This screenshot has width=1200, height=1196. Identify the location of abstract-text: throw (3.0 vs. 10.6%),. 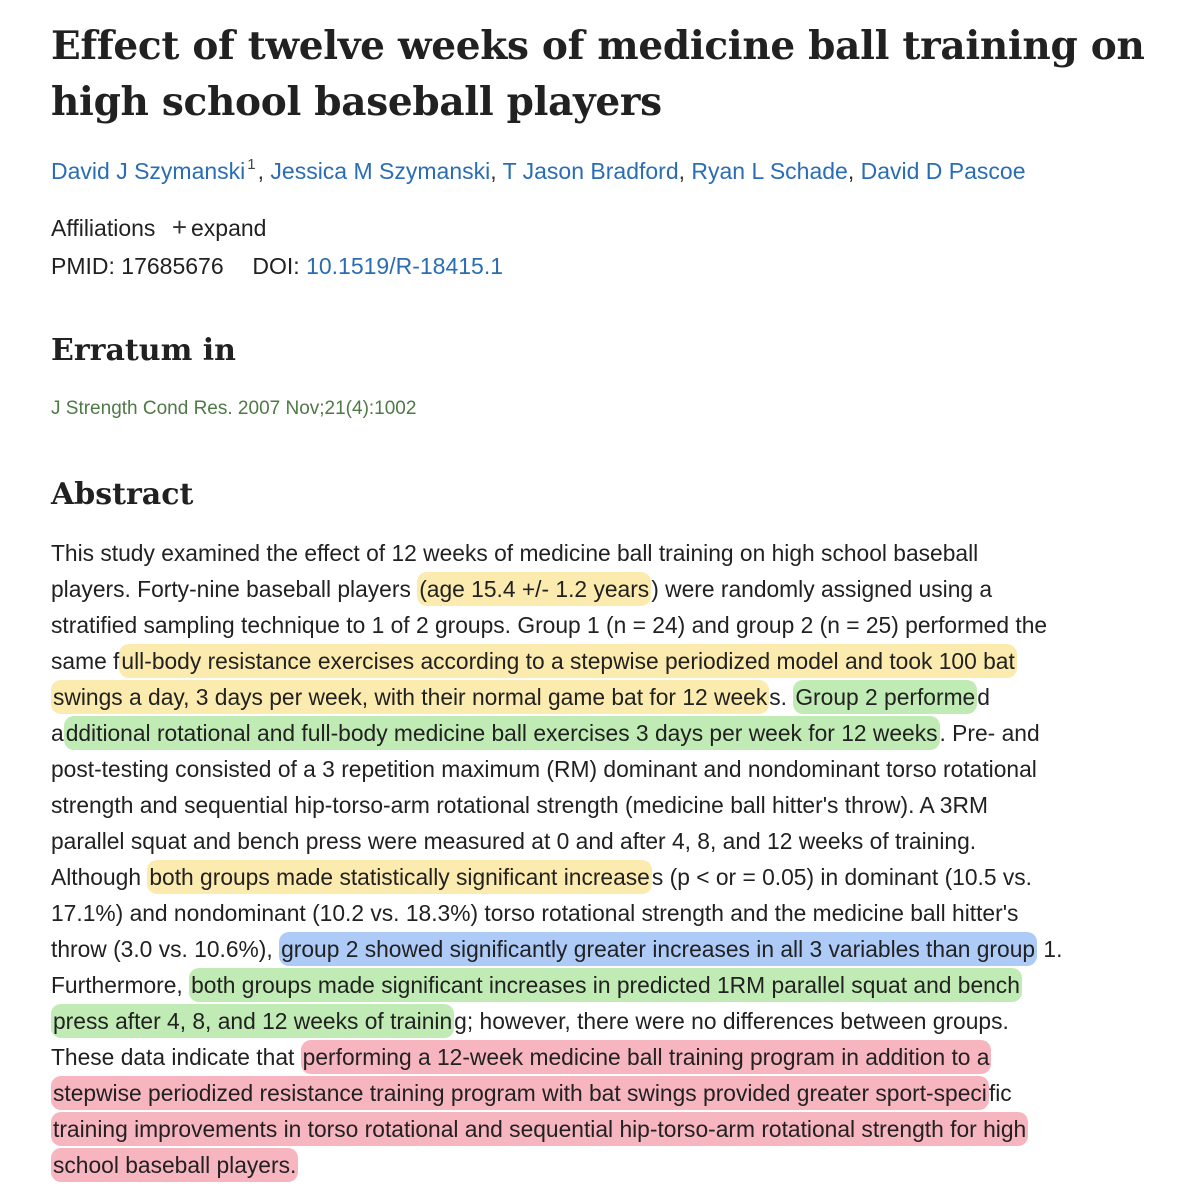
(165, 949).